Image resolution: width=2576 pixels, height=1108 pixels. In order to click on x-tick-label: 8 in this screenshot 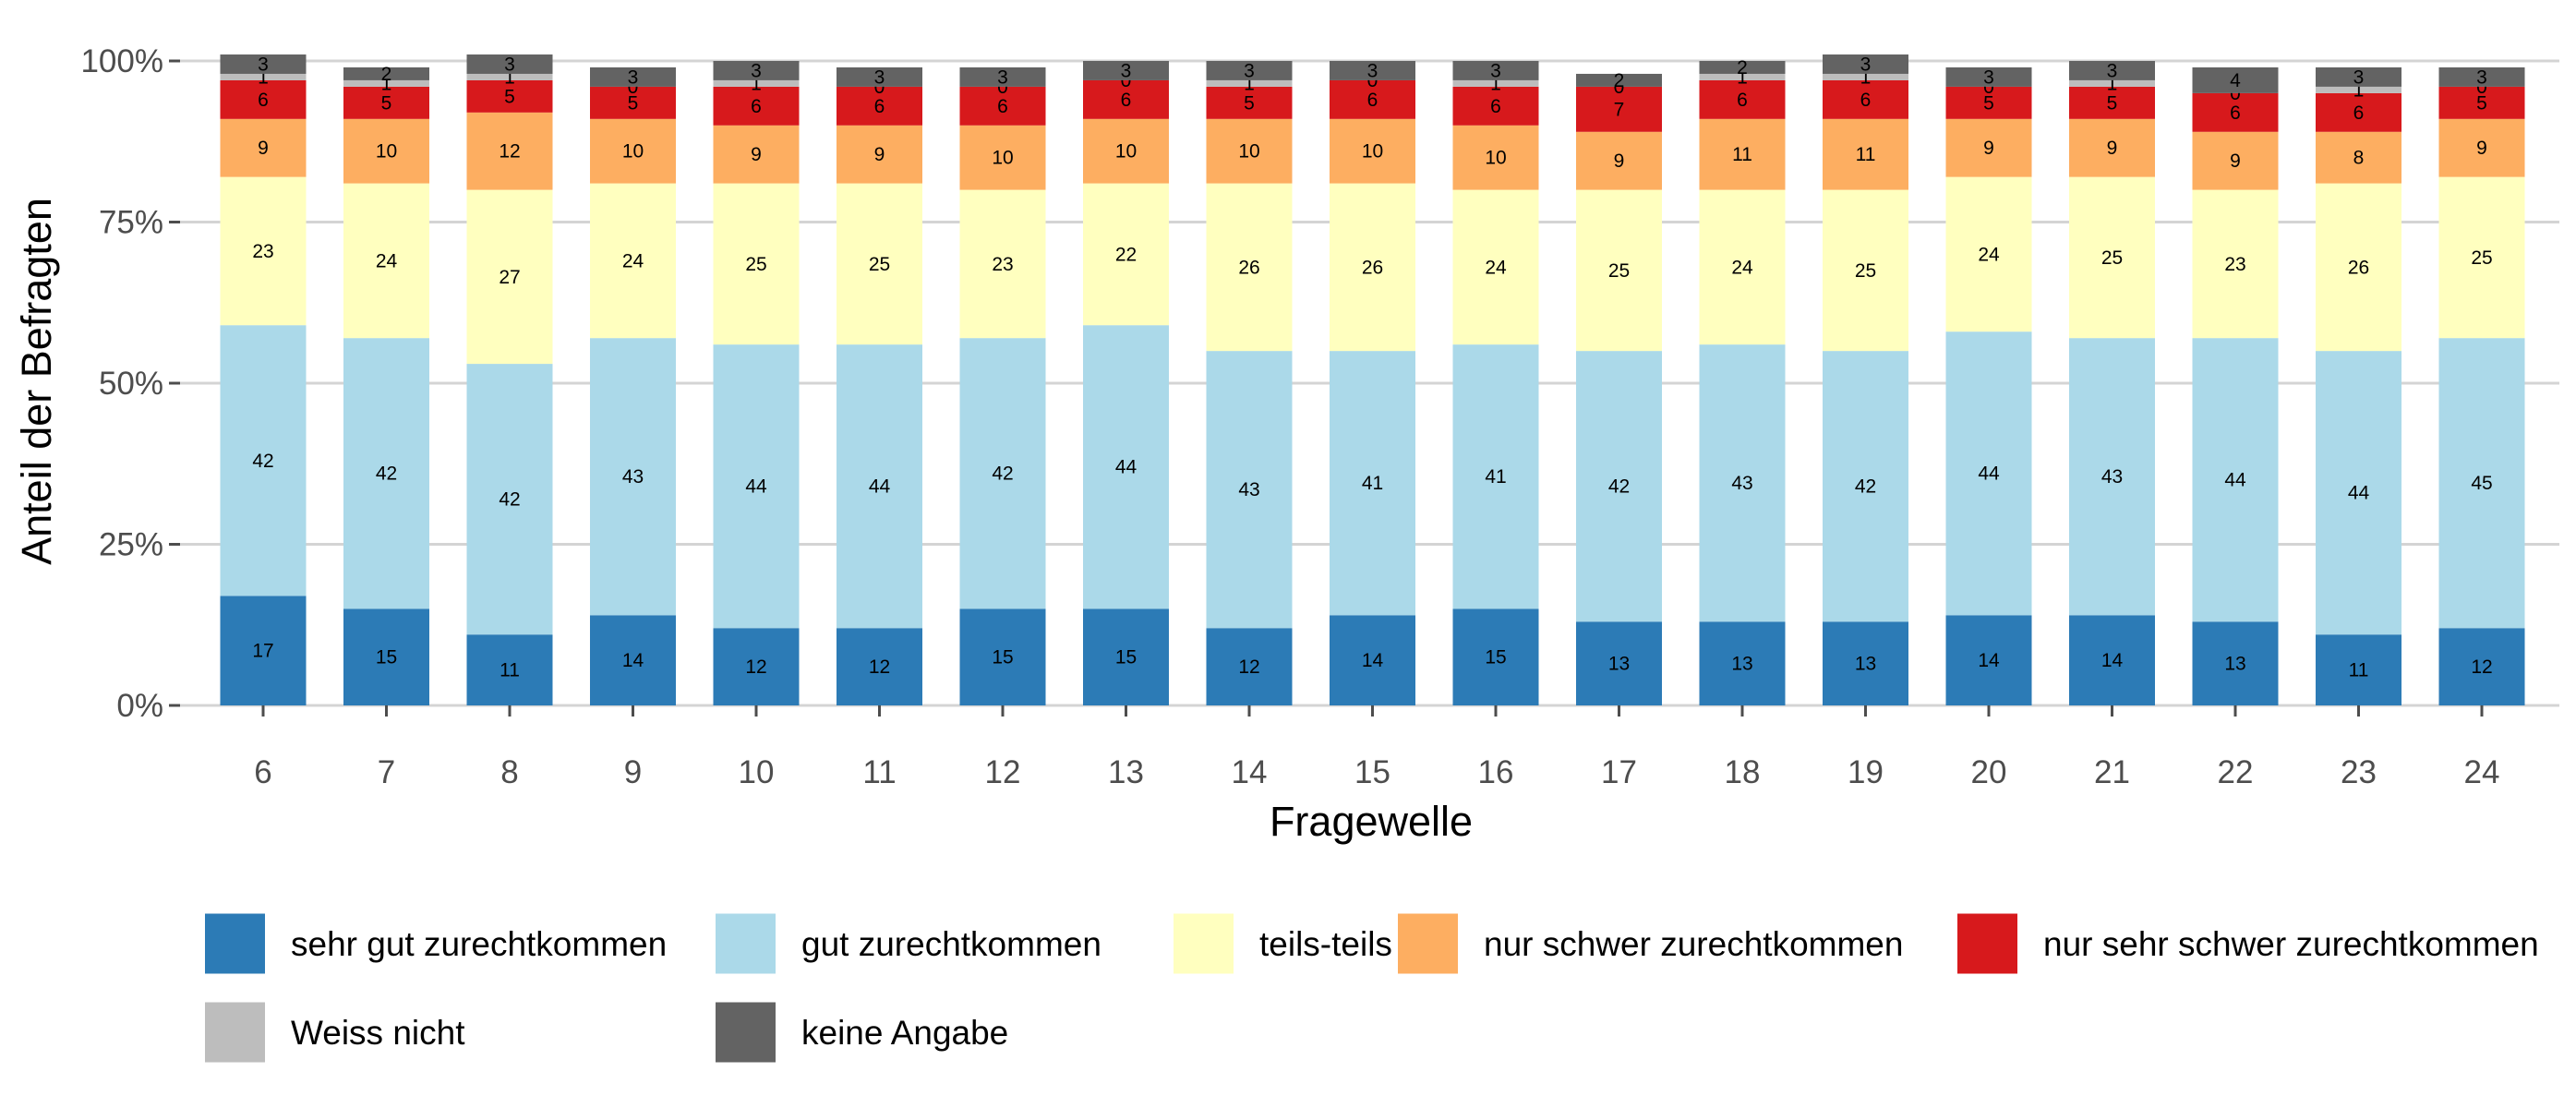, I will do `click(509, 772)`.